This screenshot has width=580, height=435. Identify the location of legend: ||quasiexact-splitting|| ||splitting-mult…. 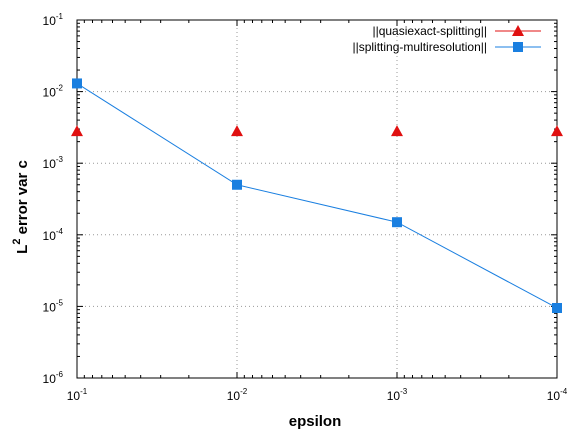
(446, 39).